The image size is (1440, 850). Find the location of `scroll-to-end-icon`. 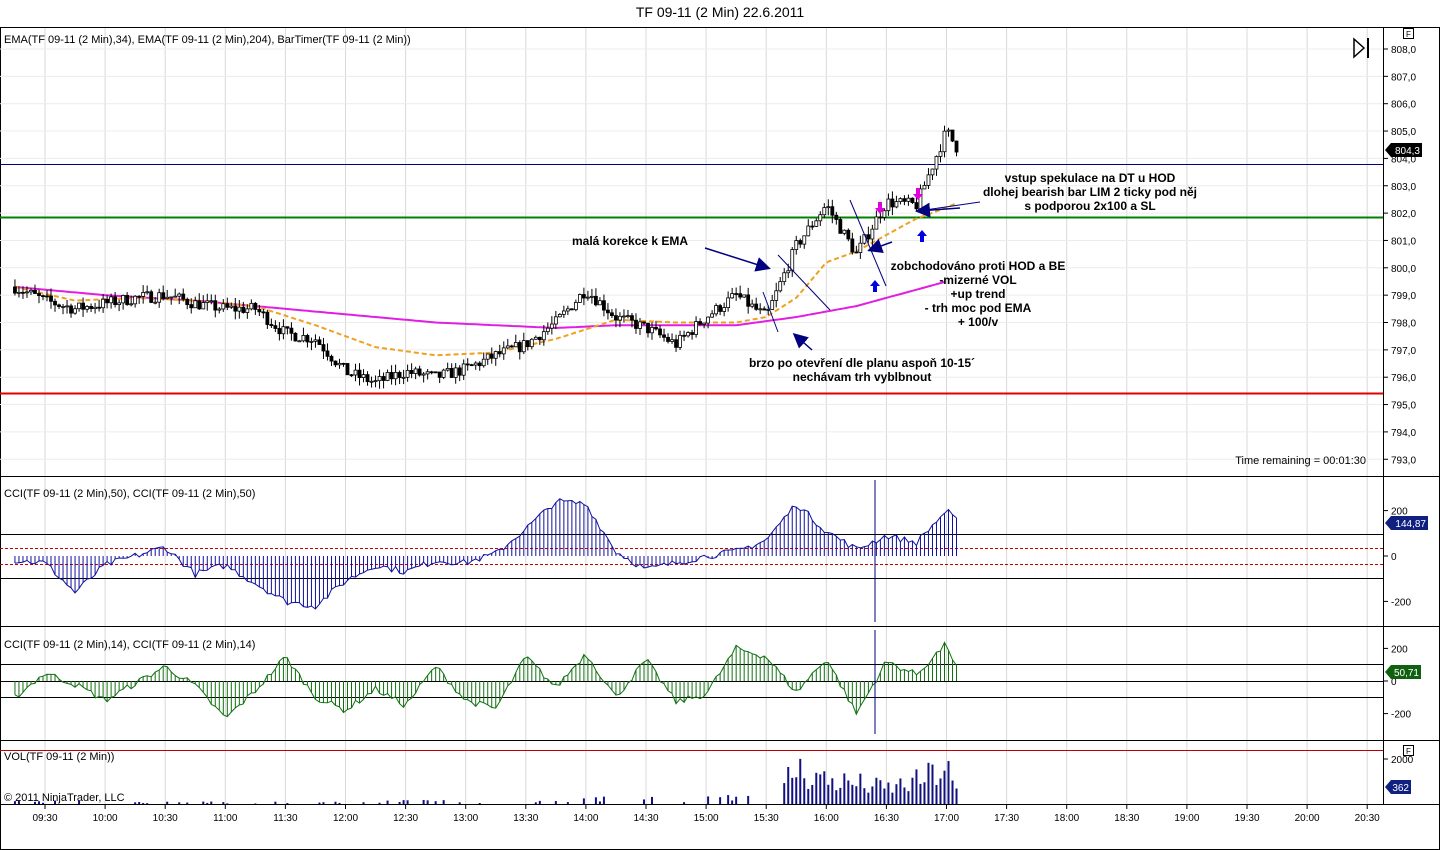

scroll-to-end-icon is located at coordinates (1361, 48).